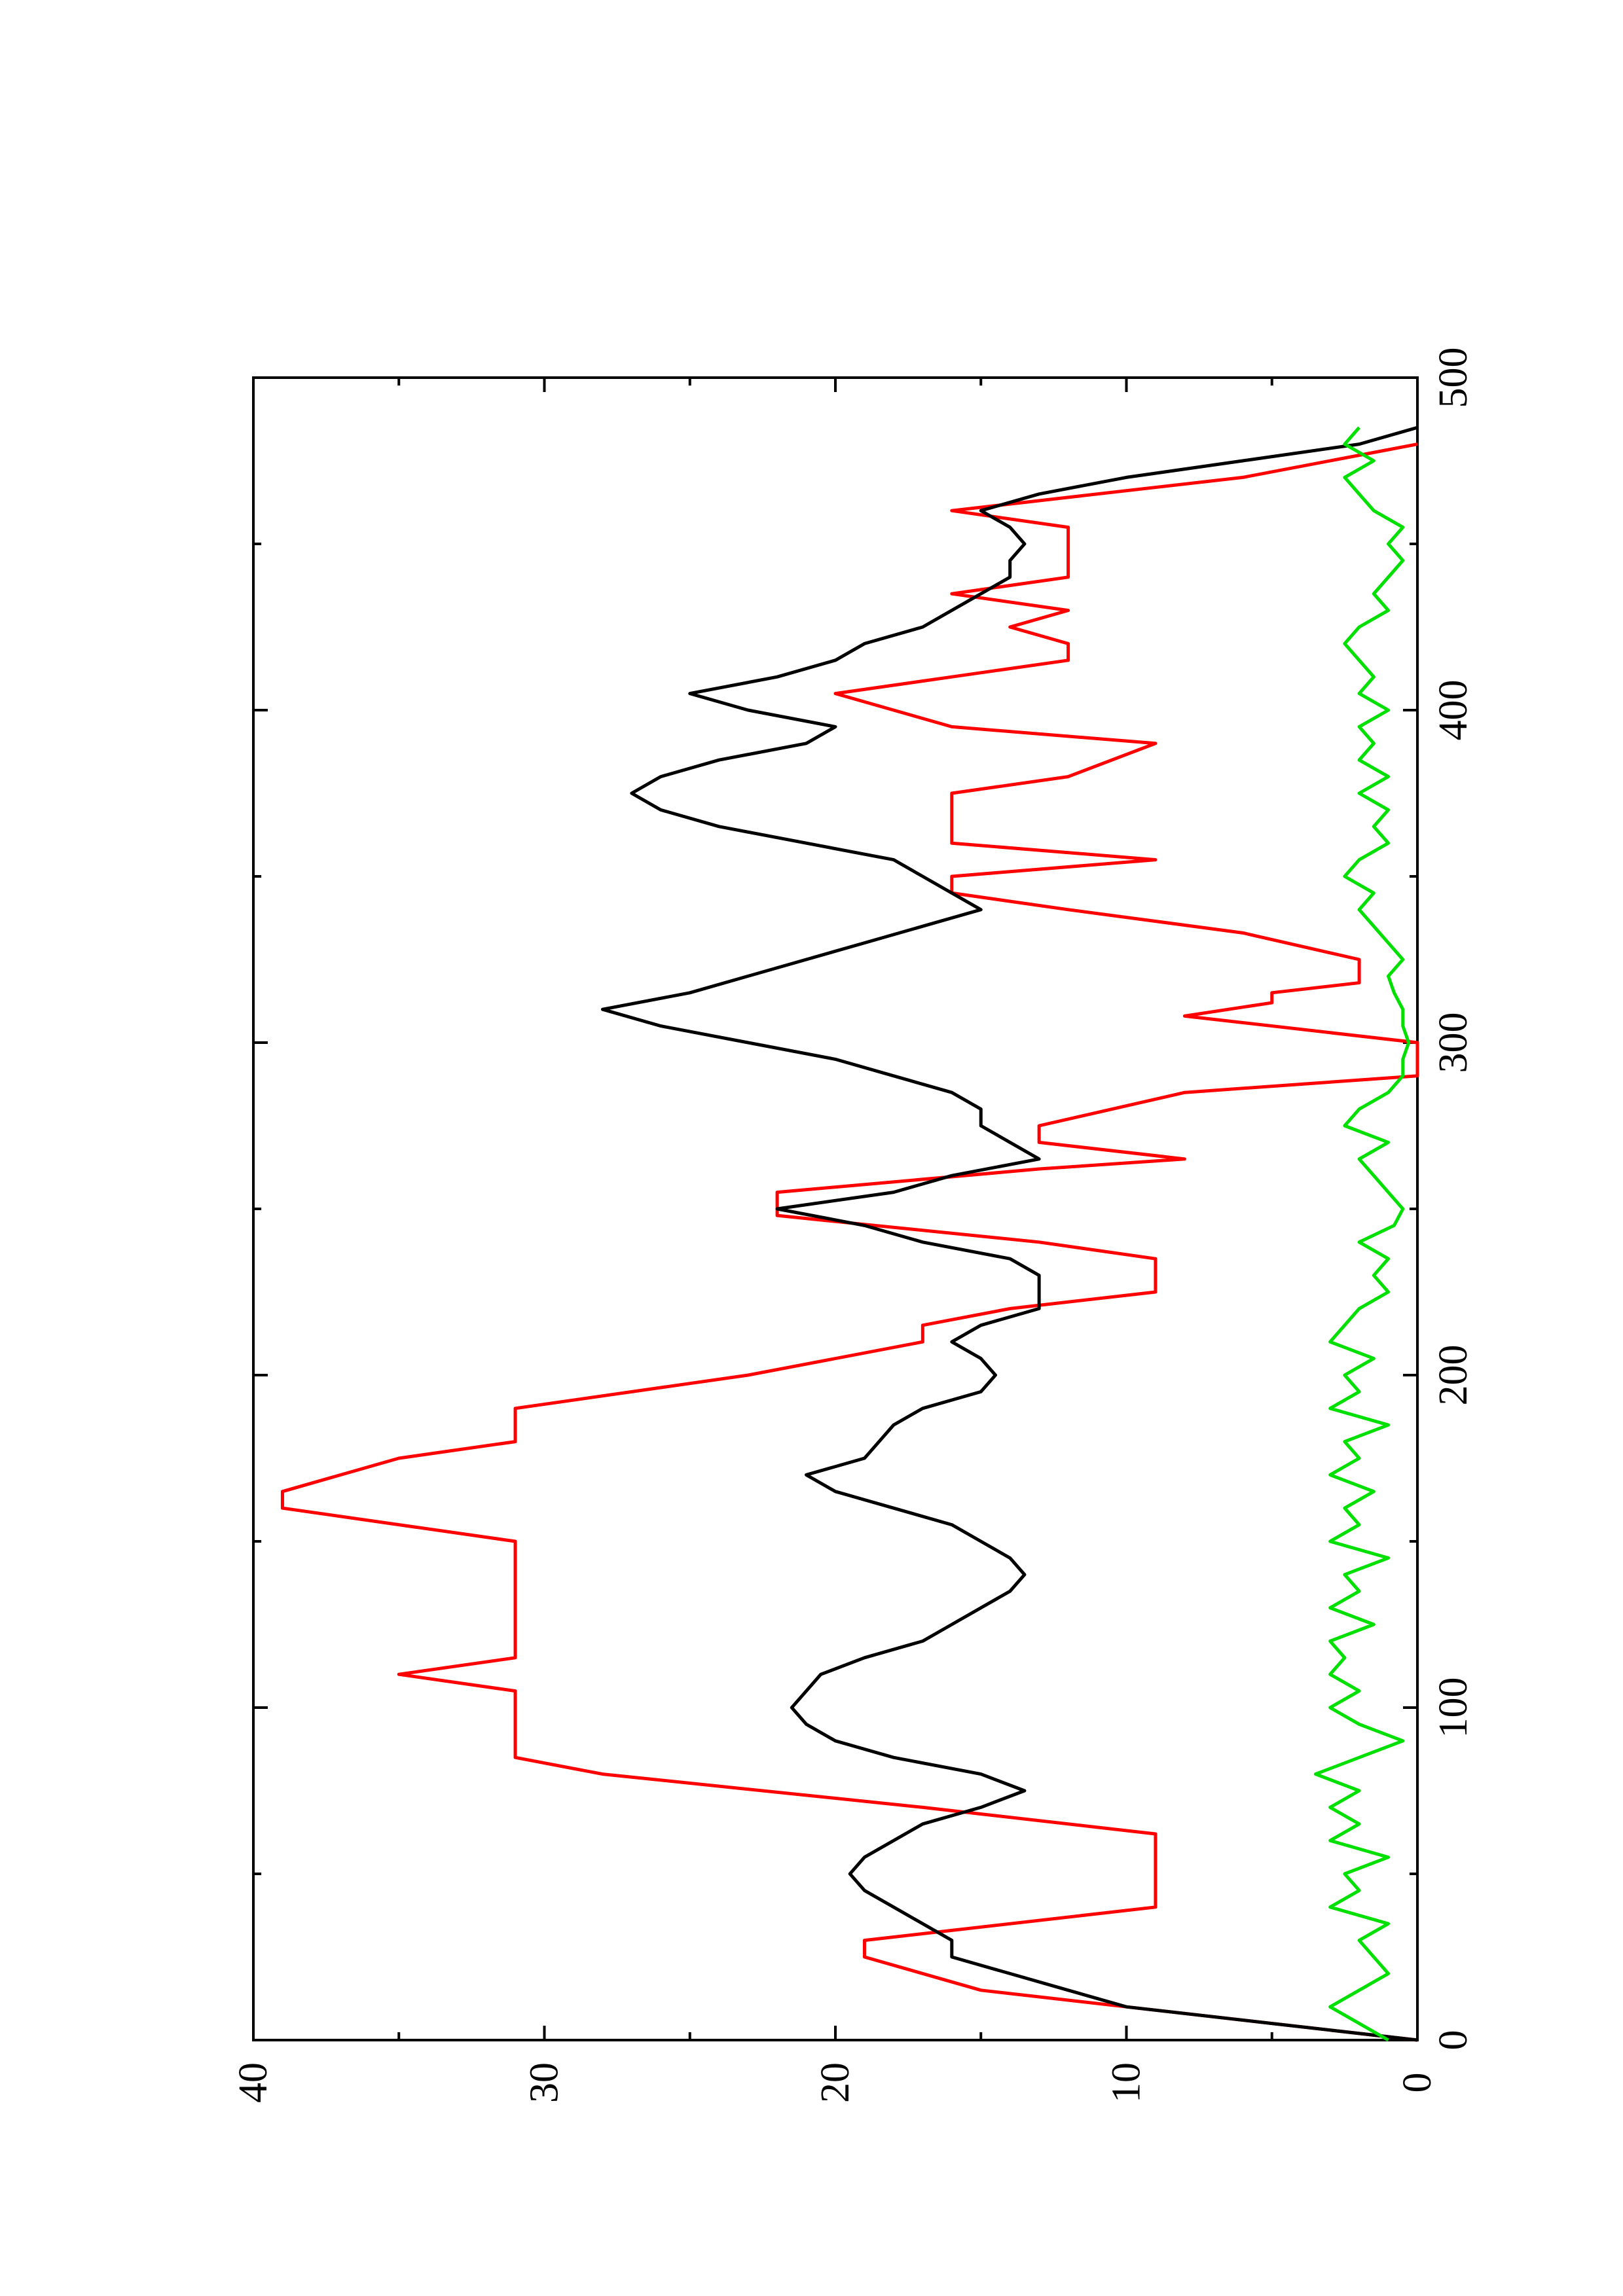 This screenshot has height=2296, width=1623. What do you see at coordinates (1453, 710) in the screenshot?
I see `x-tick-label: 400` at bounding box center [1453, 710].